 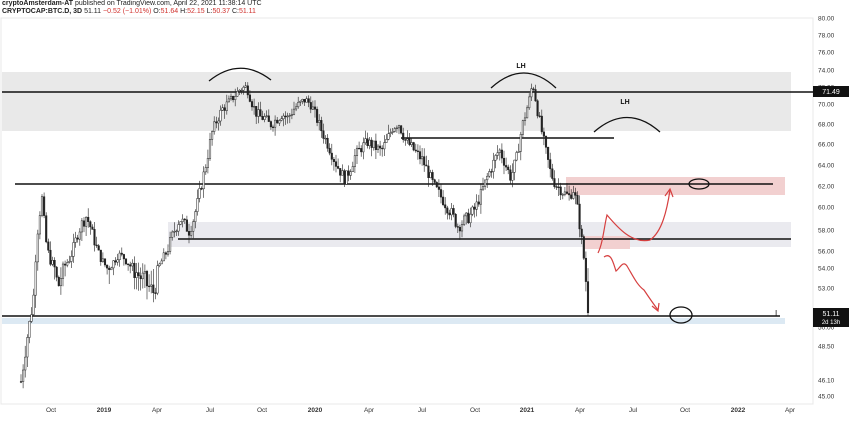 I want to click on y-tick-label: 46.10, so click(x=826, y=381).